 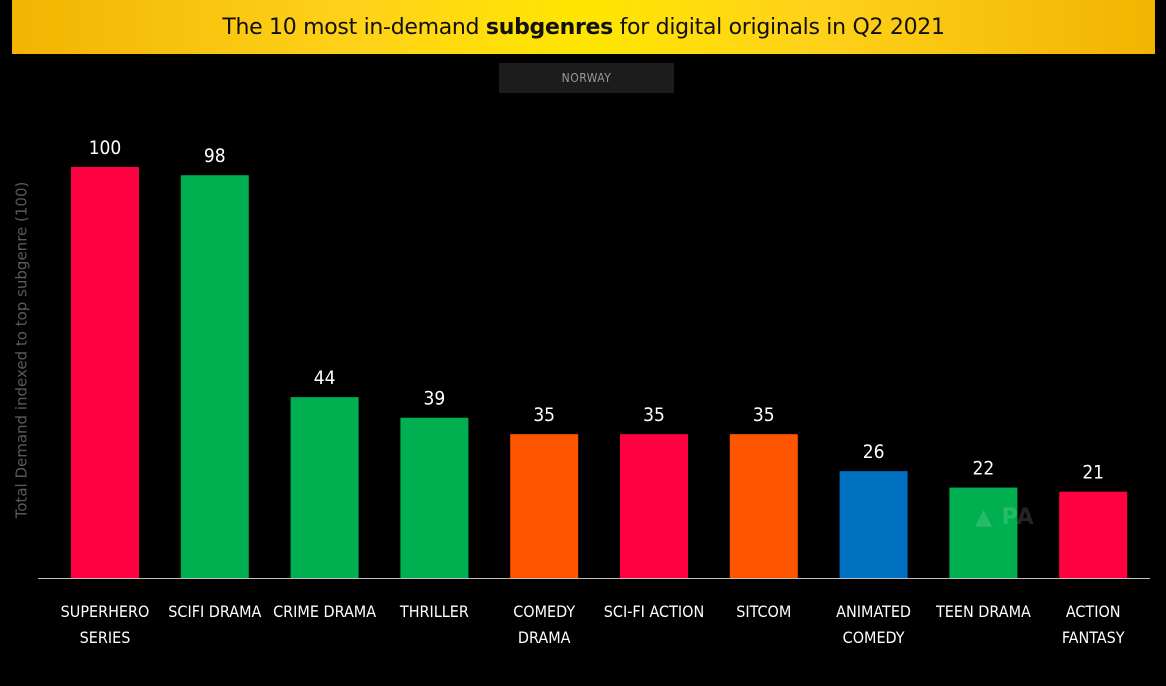 I want to click on data-label-4: 35, so click(x=544, y=415).